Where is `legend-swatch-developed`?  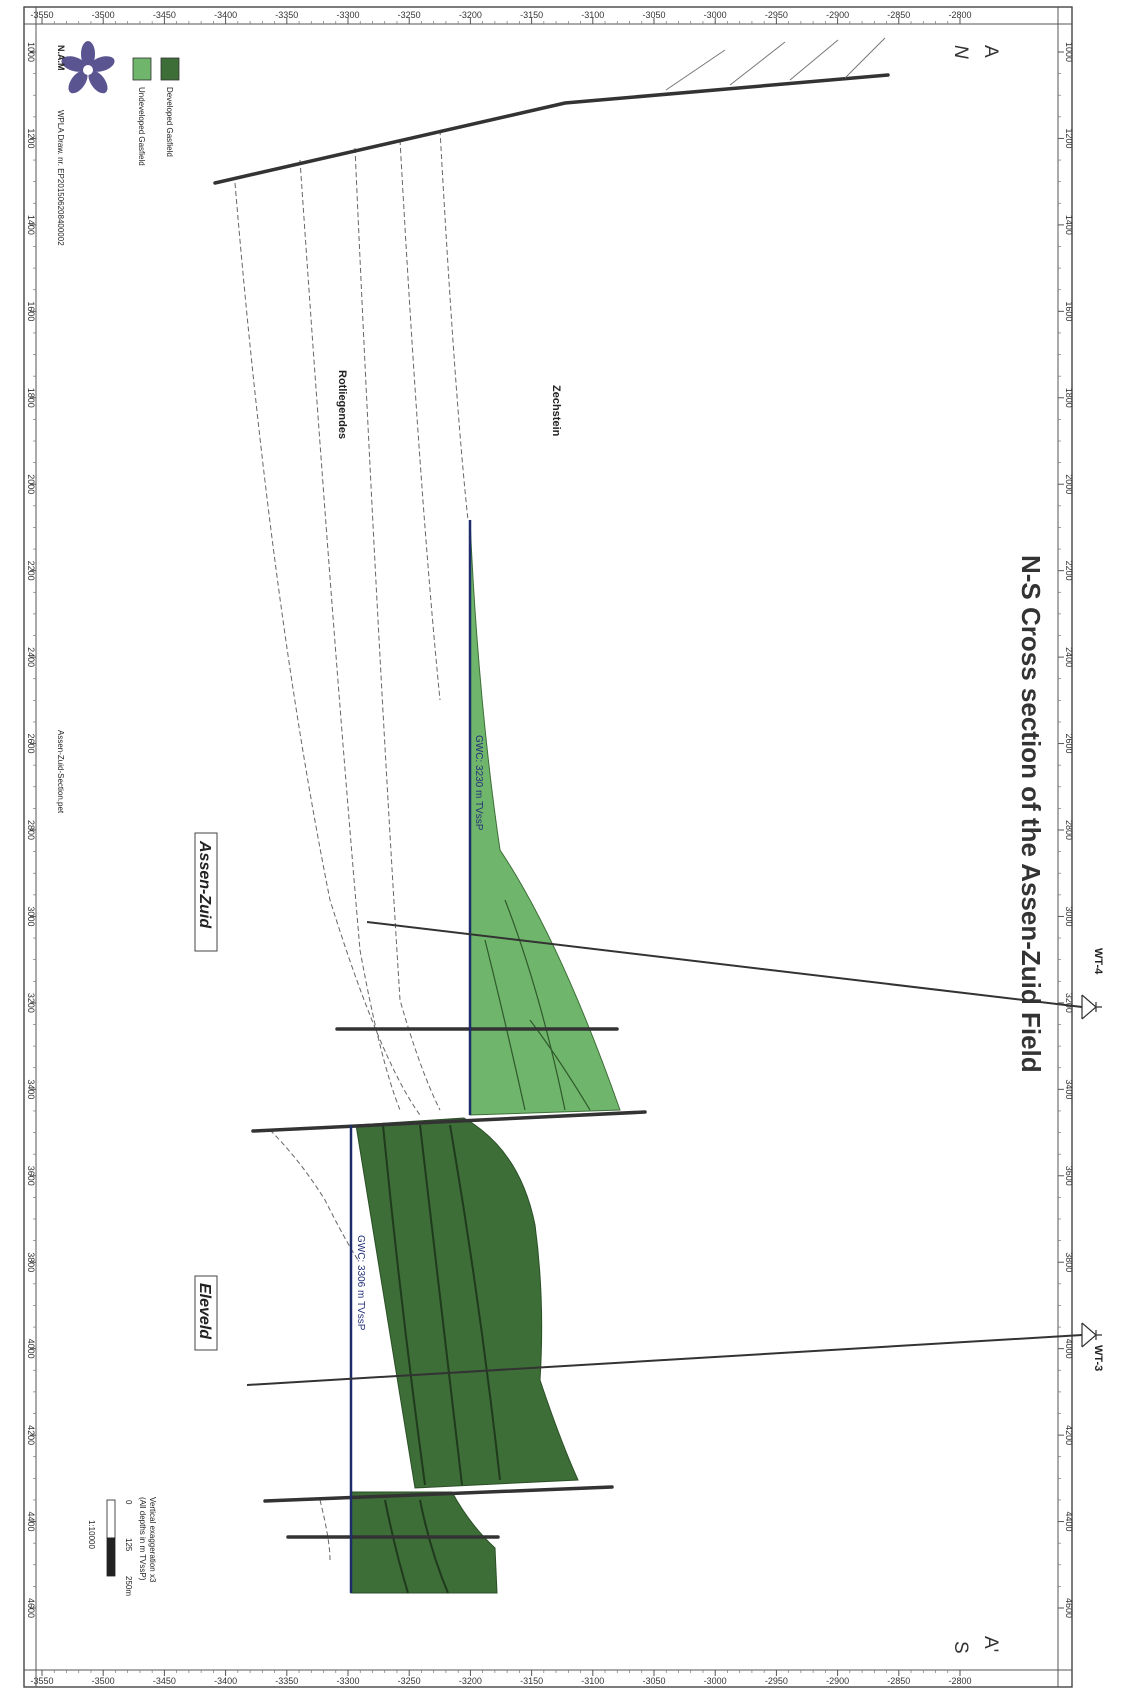
legend-swatch-developed is located at coordinates (170, 69).